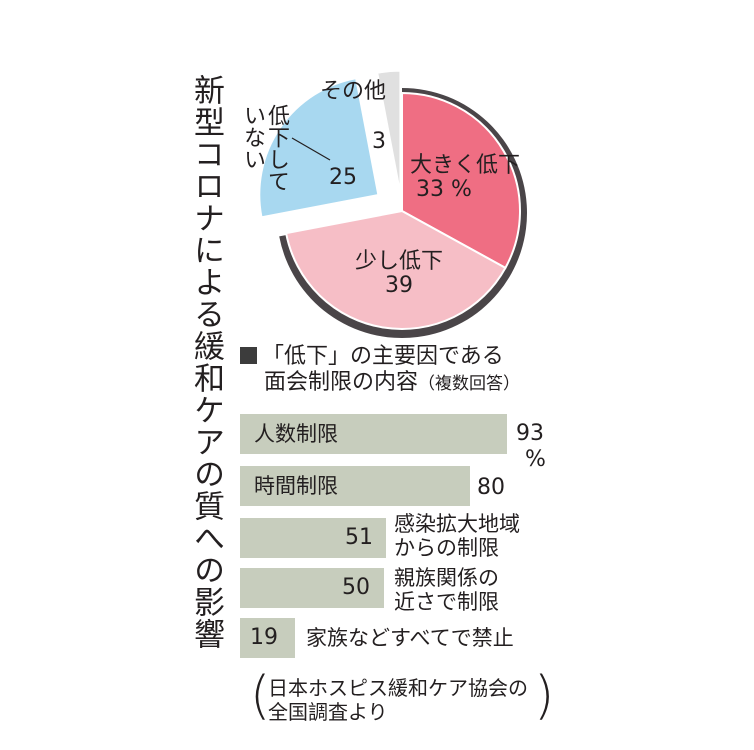 The image size is (754, 750). Describe the element at coordinates (206, 362) in the screenshot. I see `chart-title: 新型コロナによる緩和ケアの質への影響` at that location.